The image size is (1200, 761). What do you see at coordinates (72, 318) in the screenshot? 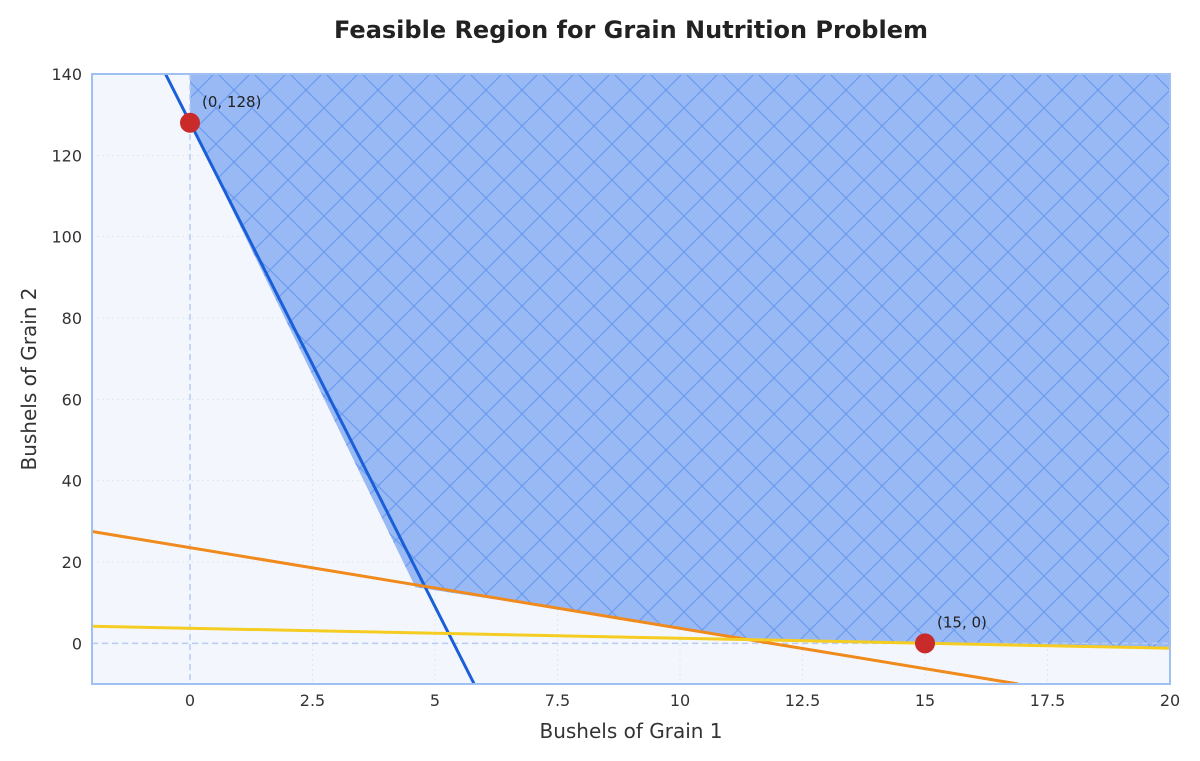
I see `y-tick-label-4: 80` at bounding box center [72, 318].